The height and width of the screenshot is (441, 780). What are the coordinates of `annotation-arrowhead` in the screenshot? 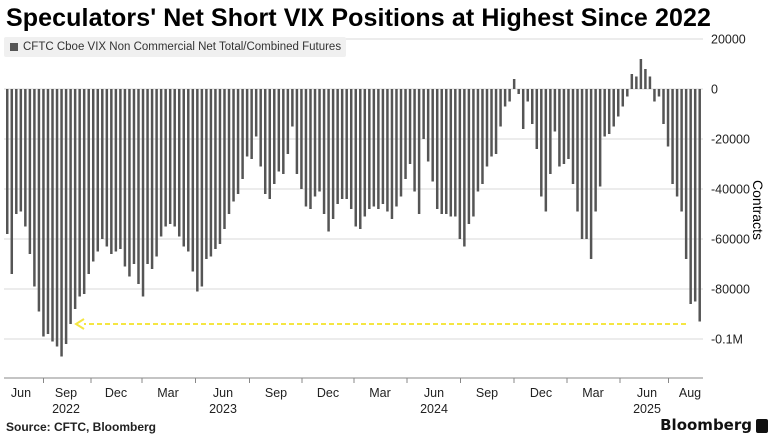 It's located at (79, 324).